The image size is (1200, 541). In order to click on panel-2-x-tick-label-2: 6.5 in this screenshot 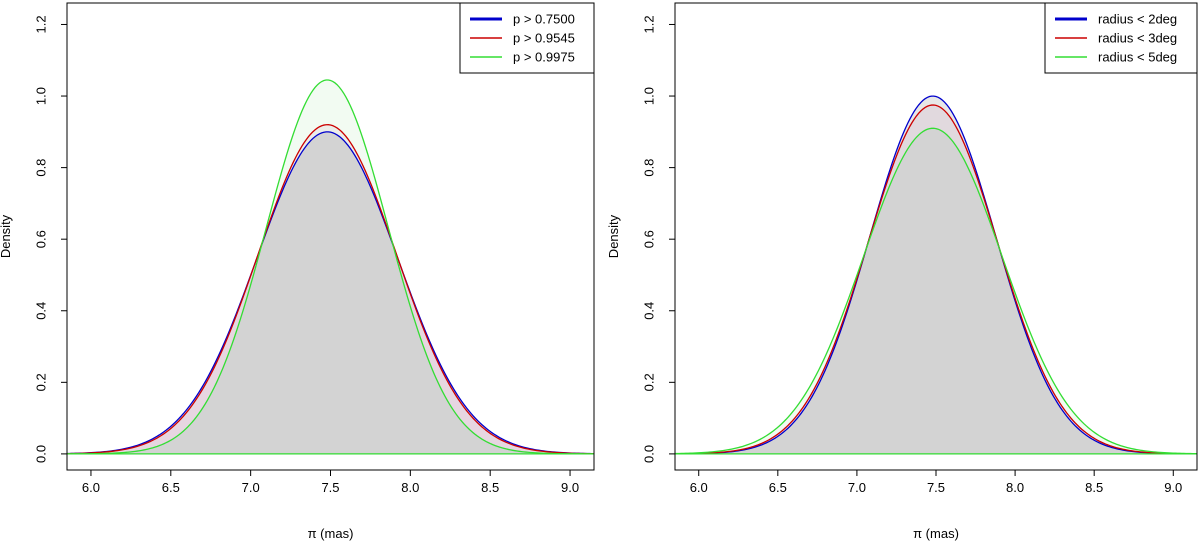, I will do `click(778, 487)`.